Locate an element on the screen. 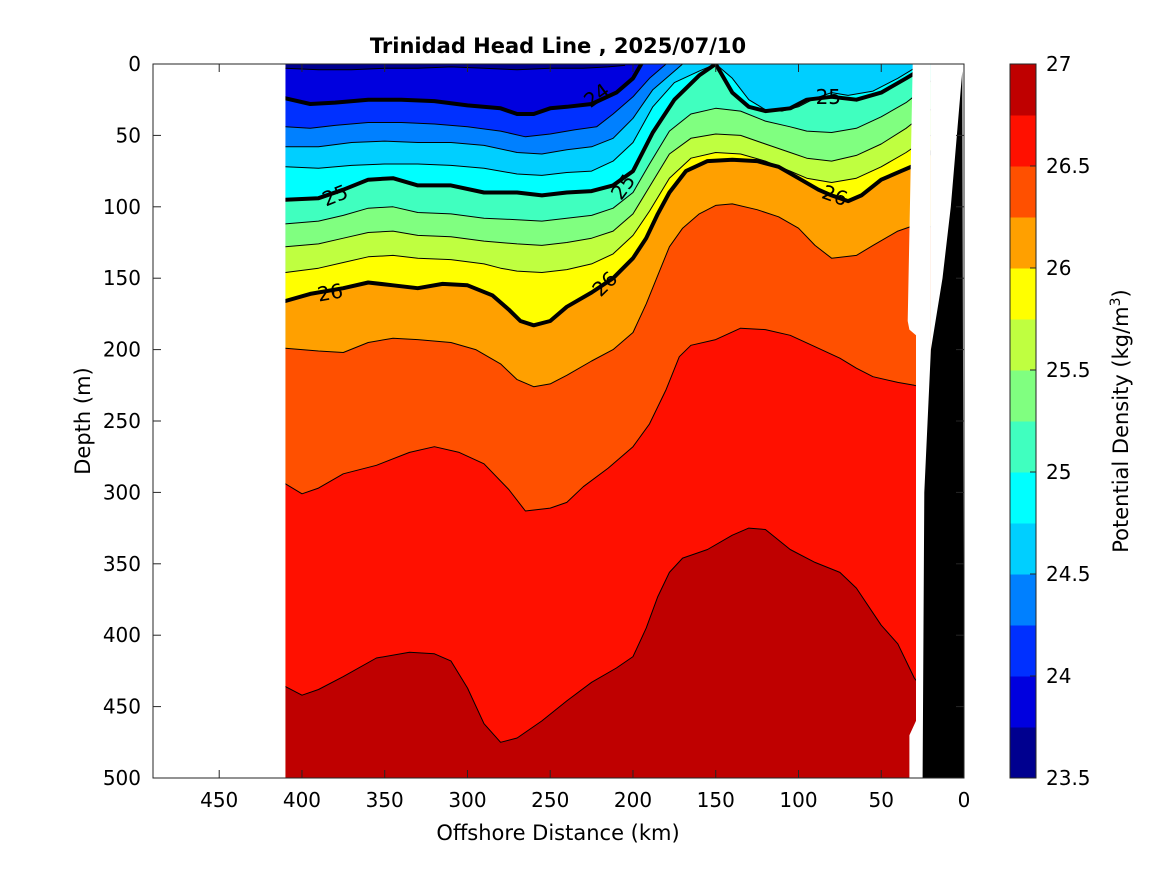  x-axis-label: Offshore Distance (km) is located at coordinates (557, 833).